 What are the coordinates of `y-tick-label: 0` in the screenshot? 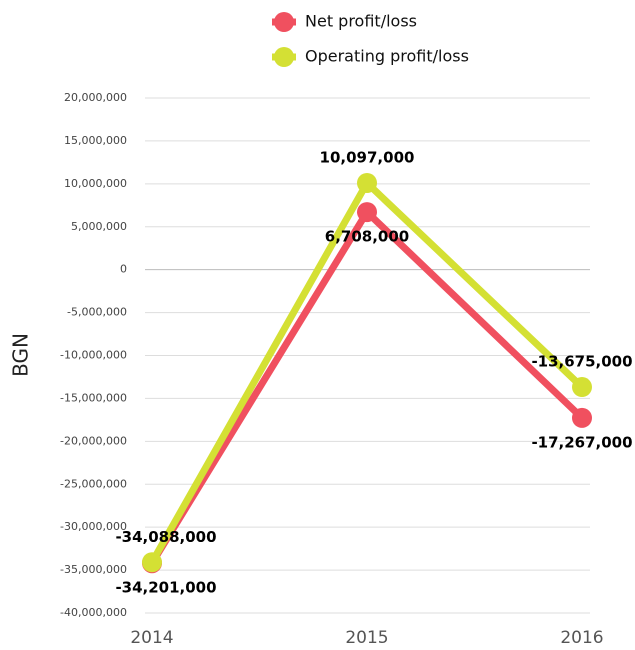 It's located at (123, 269).